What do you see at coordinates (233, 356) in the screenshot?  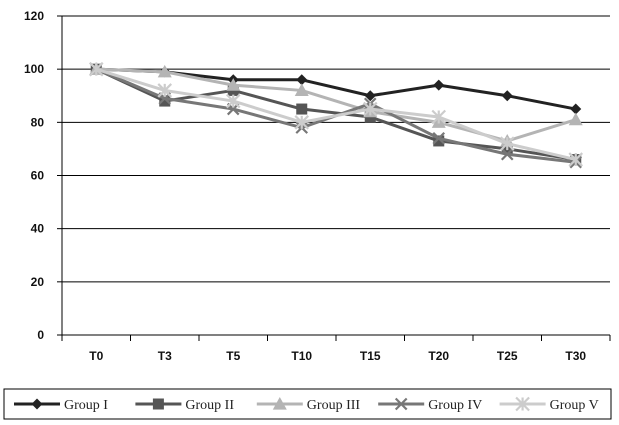 I see `x-tick-label: T5` at bounding box center [233, 356].